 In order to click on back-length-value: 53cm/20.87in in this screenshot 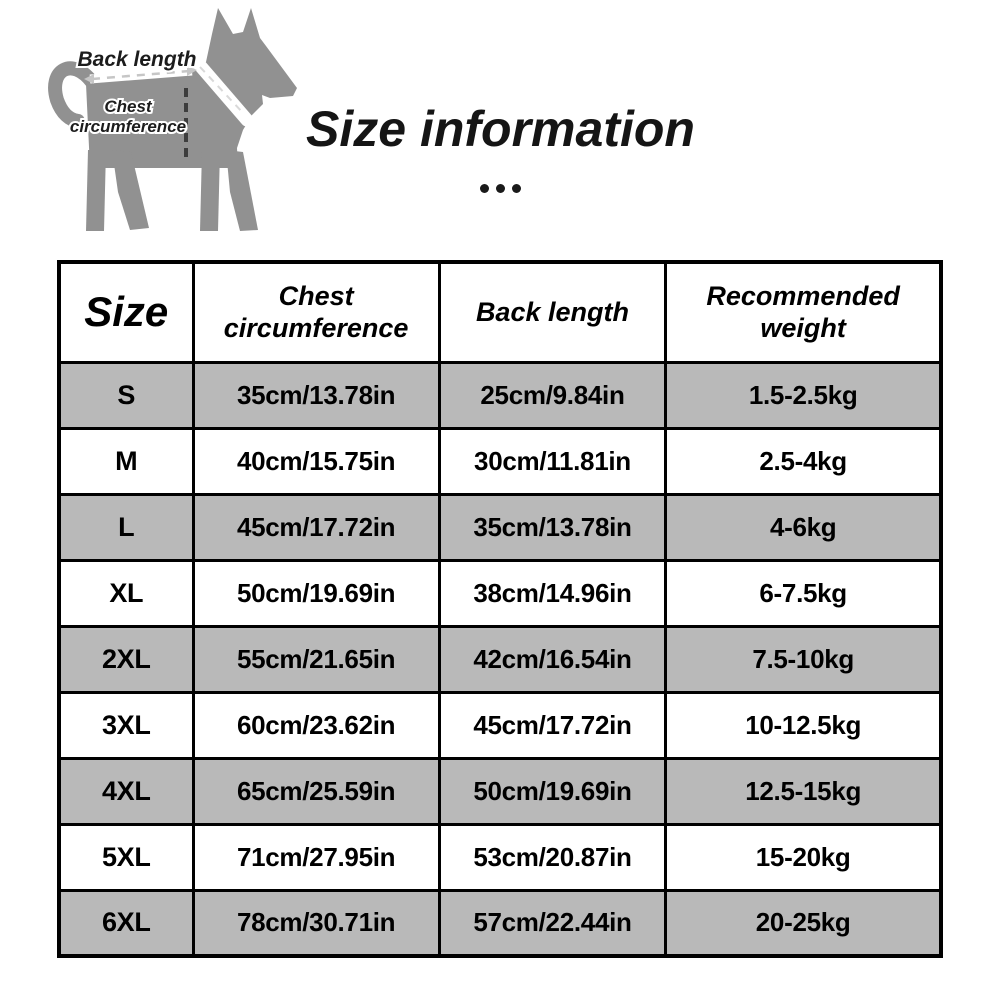, I will do `click(552, 857)`.